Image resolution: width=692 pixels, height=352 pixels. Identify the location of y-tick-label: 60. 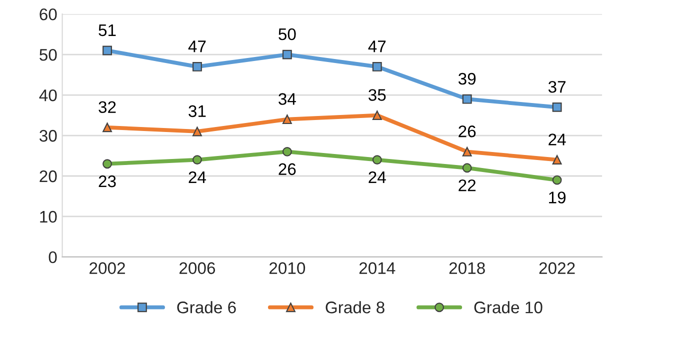
(48, 14).